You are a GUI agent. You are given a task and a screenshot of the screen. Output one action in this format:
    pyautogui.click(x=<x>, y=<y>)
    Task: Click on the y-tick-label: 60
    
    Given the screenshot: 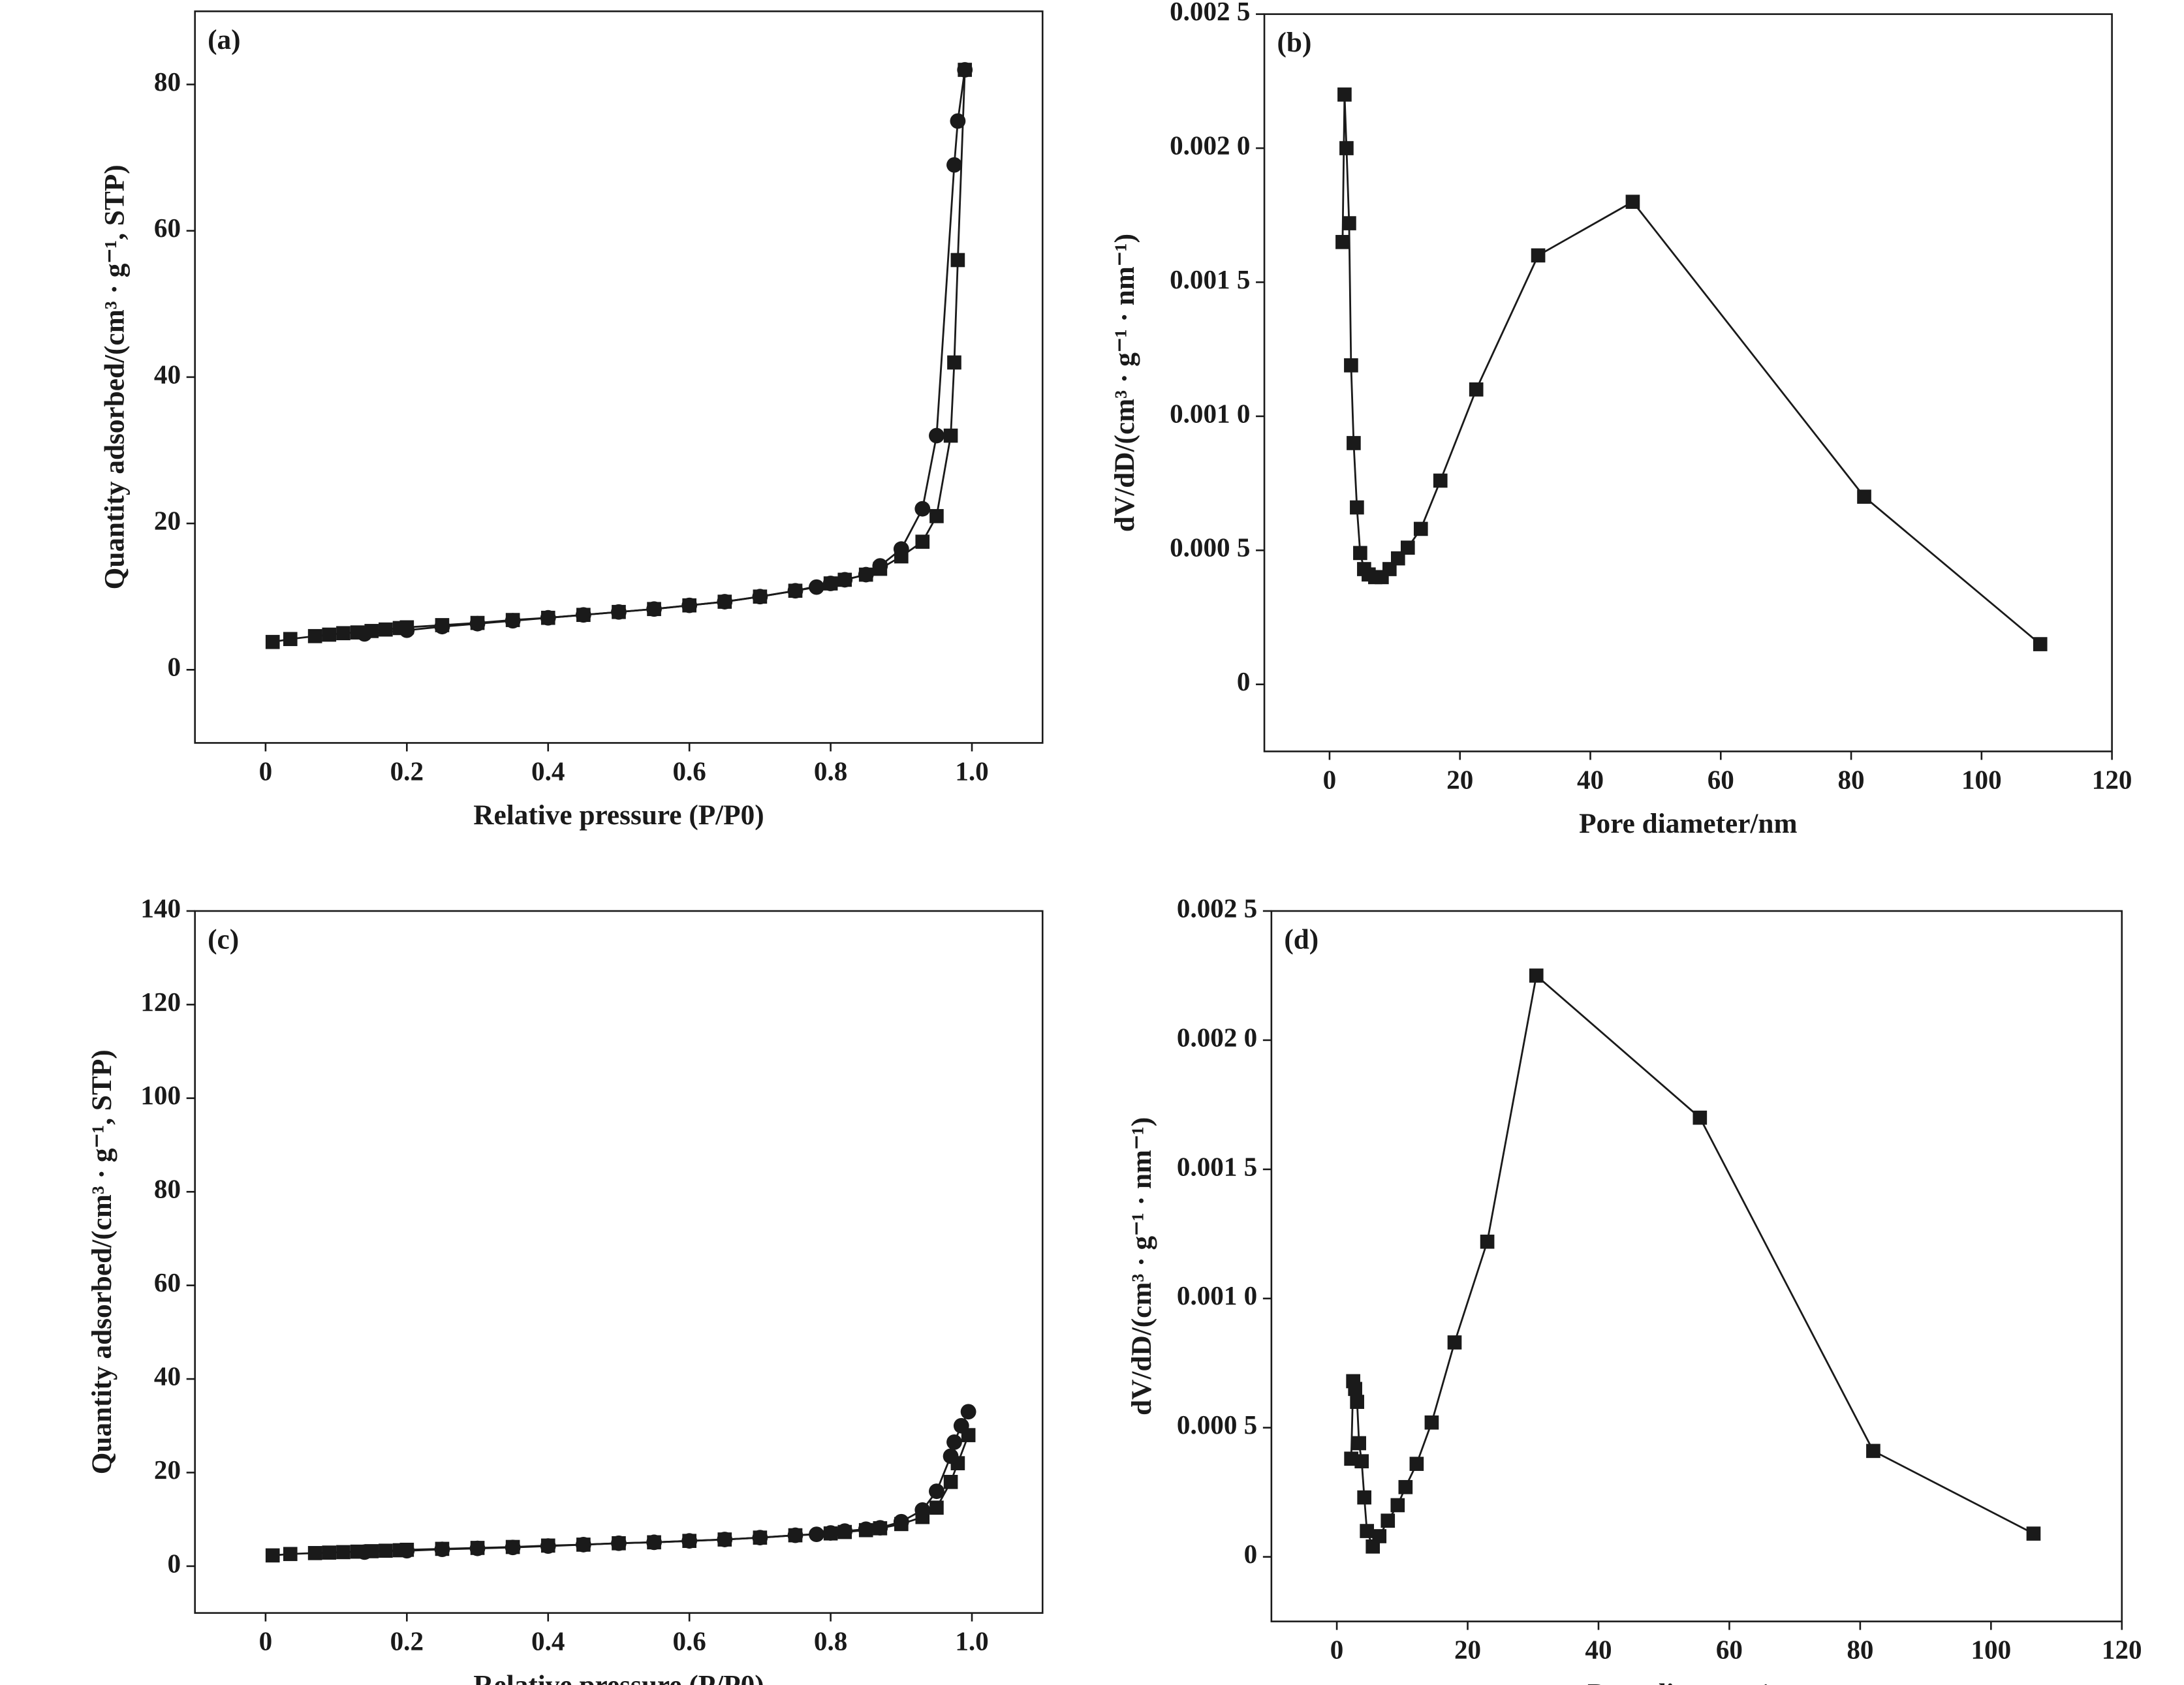 What is the action you would take?
    pyautogui.click(x=168, y=1282)
    